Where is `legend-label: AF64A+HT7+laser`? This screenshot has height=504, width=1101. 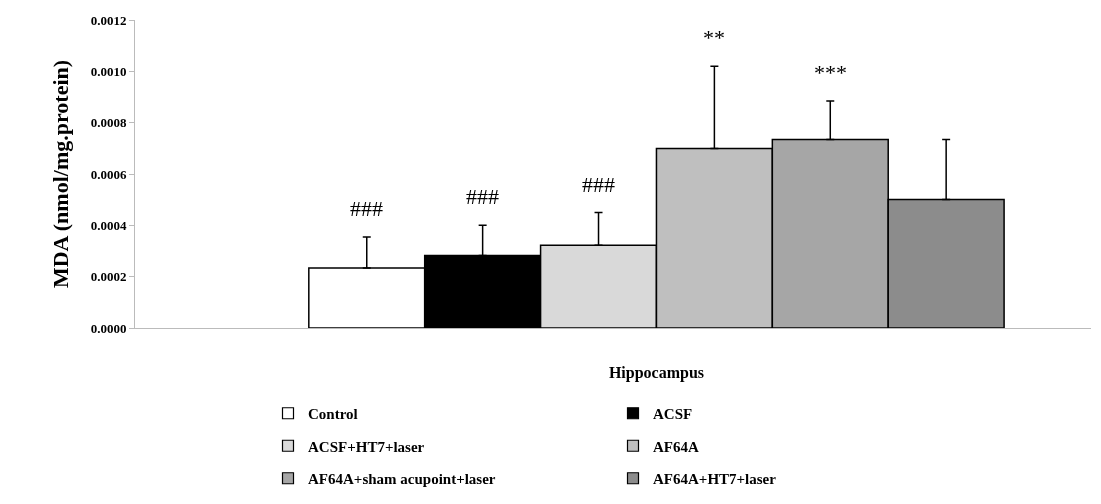 legend-label: AF64A+HT7+laser is located at coordinates (715, 479).